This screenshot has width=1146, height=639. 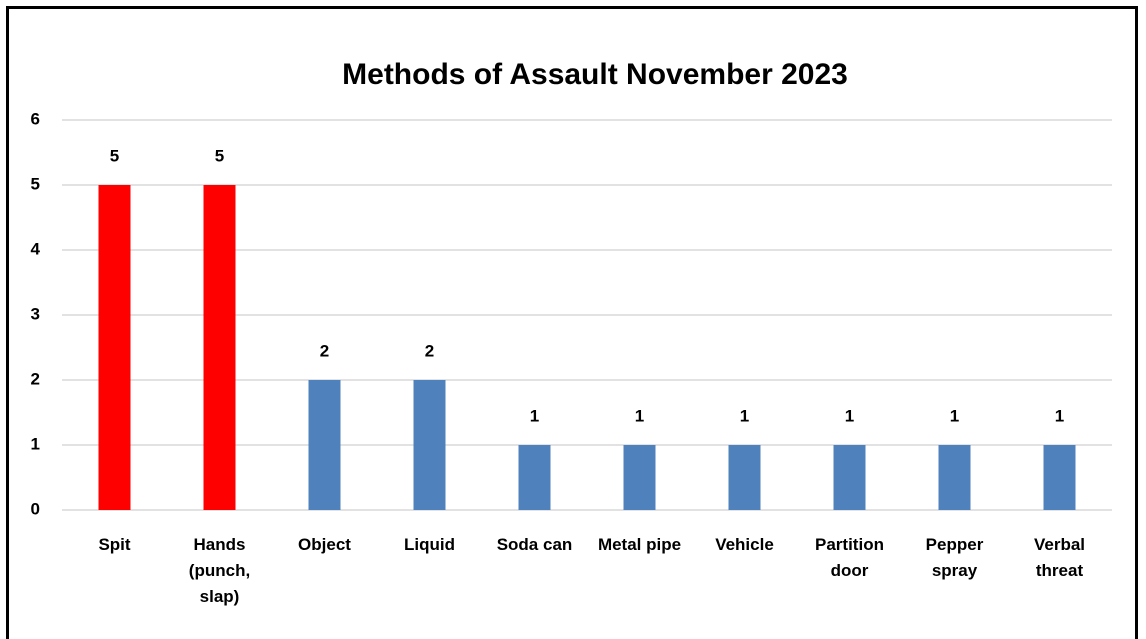 I want to click on x-tick-label: Verbal threat, so click(x=1059, y=557).